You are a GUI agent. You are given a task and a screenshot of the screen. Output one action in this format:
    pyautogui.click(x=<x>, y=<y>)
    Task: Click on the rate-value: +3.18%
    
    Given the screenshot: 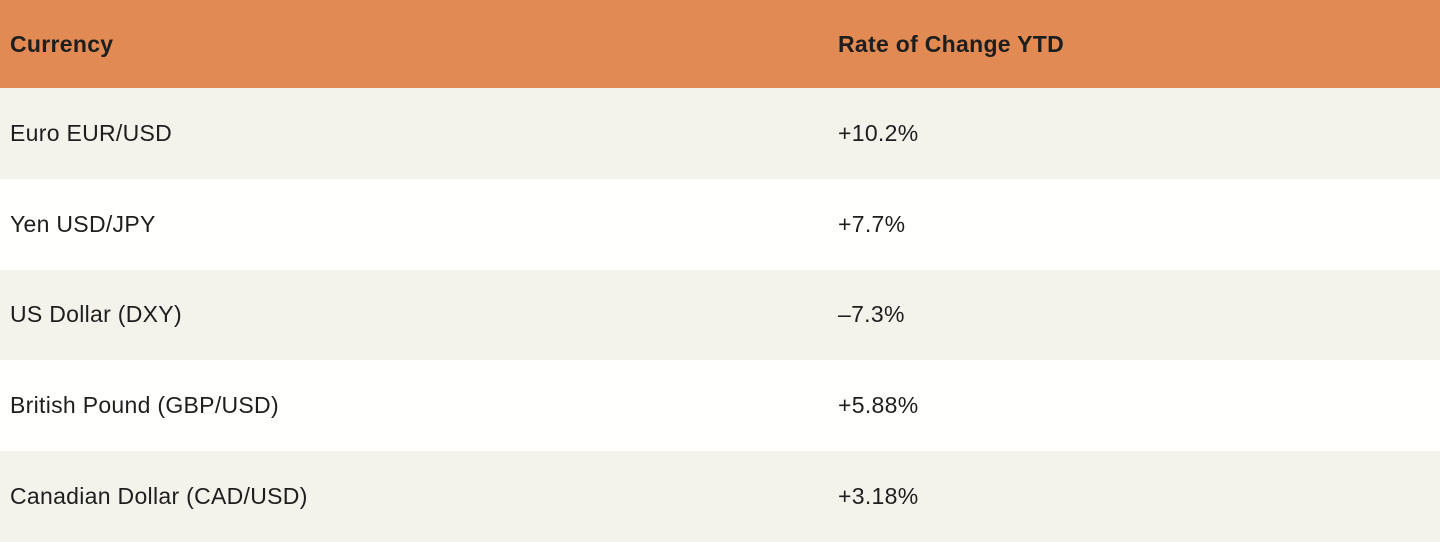 What is the action you would take?
    pyautogui.click(x=878, y=496)
    